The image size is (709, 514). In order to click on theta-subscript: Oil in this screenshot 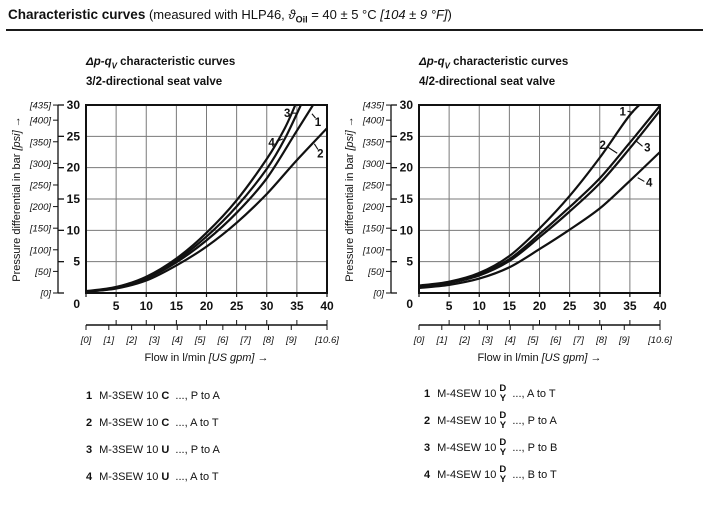, I will do `click(301, 19)`.